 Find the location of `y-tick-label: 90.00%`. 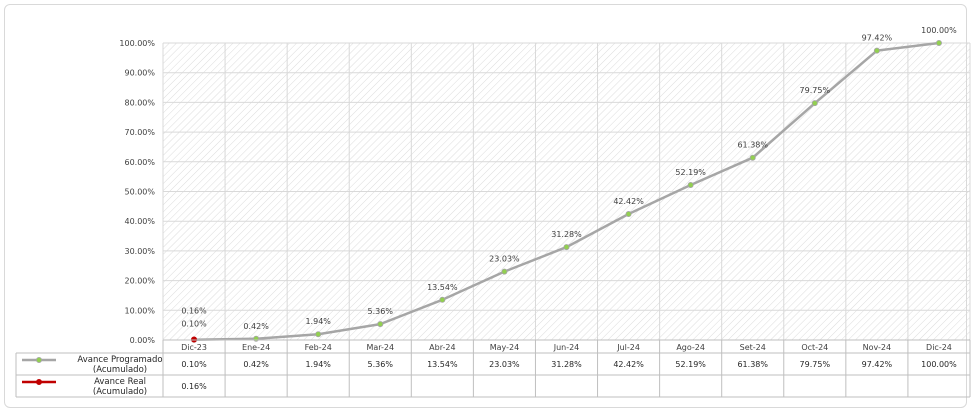

y-tick-label: 90.00% is located at coordinates (139, 73).